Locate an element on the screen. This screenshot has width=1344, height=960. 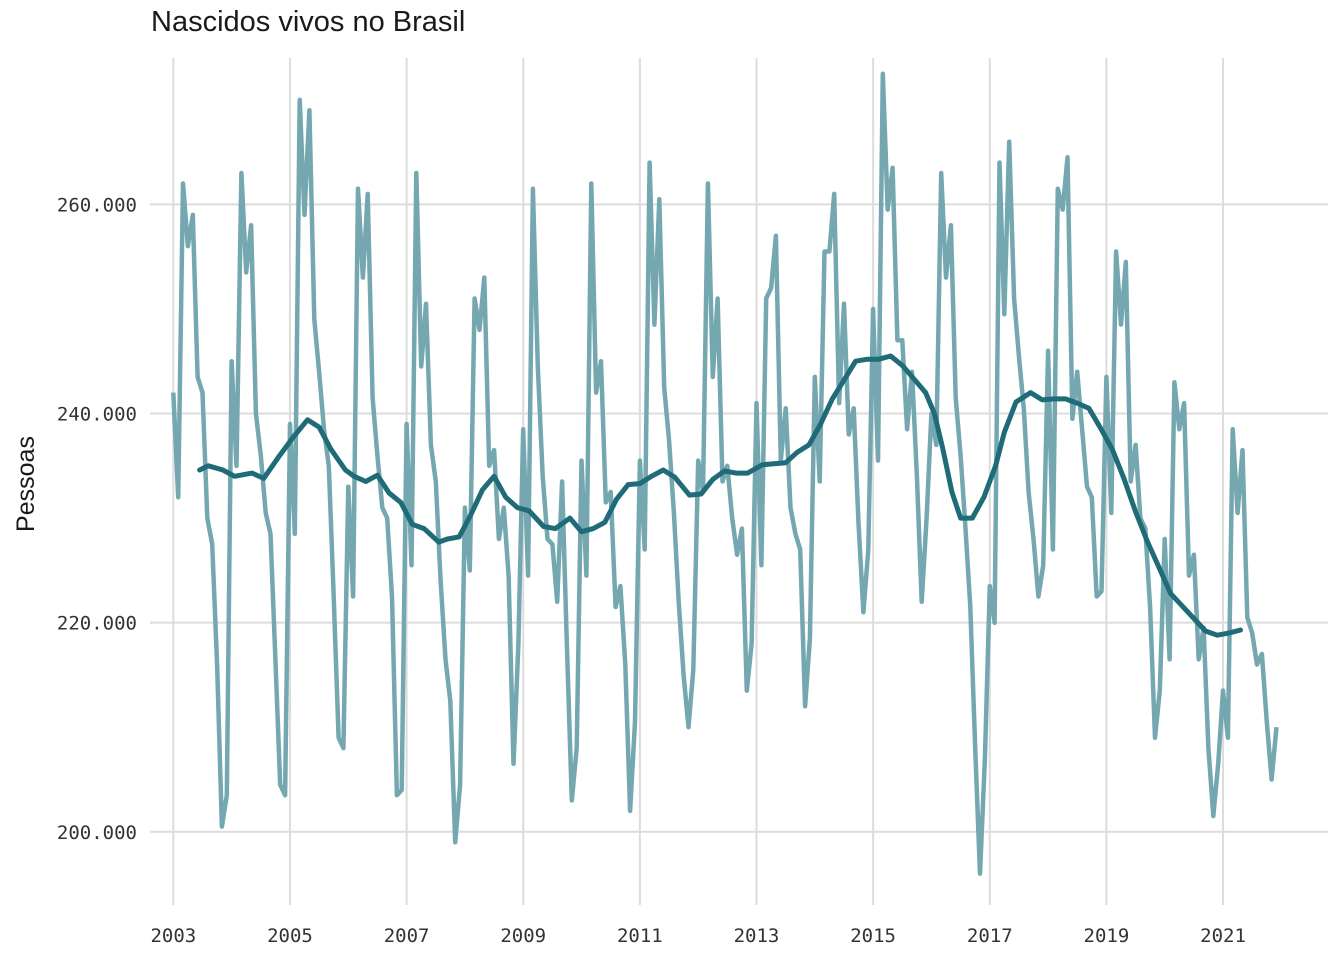
x-tick-label: 2007 is located at coordinates (407, 936).